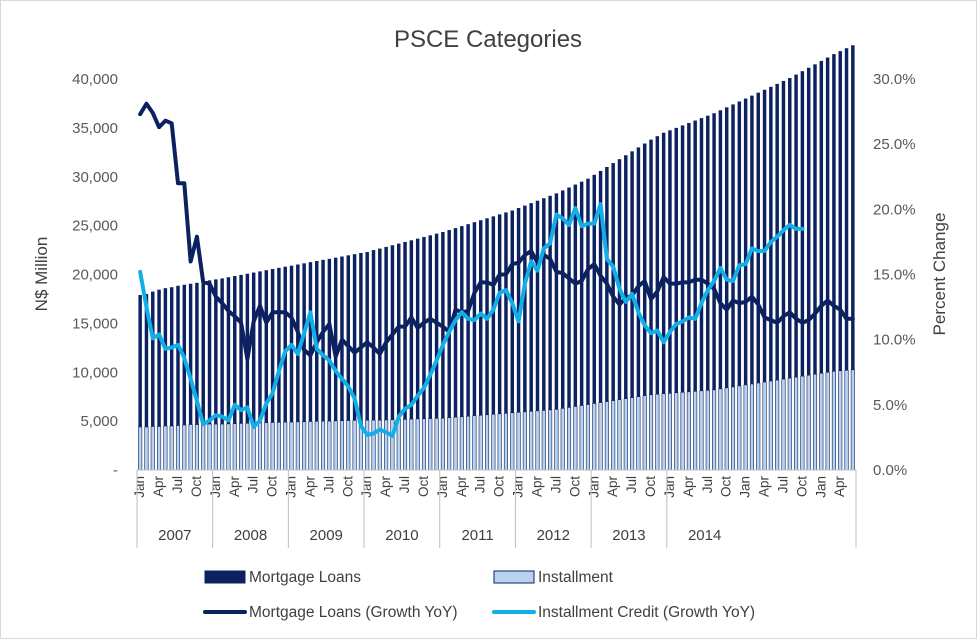 The width and height of the screenshot is (977, 639). Describe the element at coordinates (939, 274) in the screenshot. I see `y2-axis-label: Percent Change` at that location.